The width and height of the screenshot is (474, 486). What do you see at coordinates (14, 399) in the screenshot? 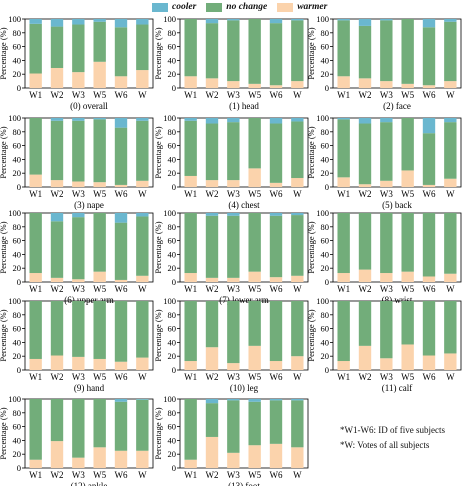
I see `y-tick-label: 100` at bounding box center [14, 399].